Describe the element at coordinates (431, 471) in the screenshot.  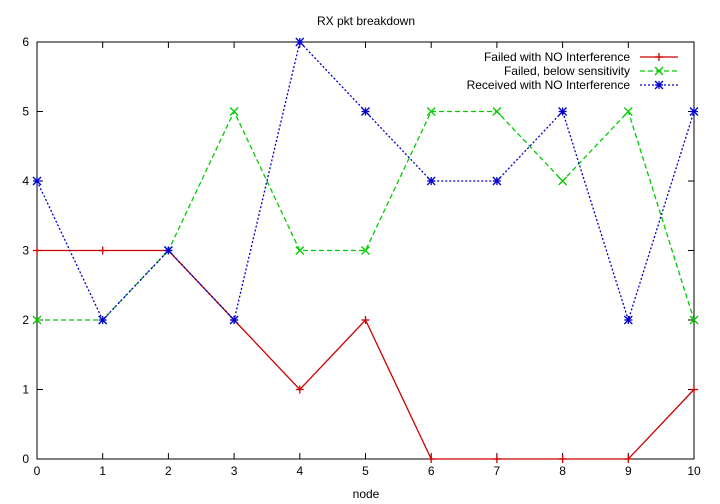
I see `x-tick-label: 6` at that location.